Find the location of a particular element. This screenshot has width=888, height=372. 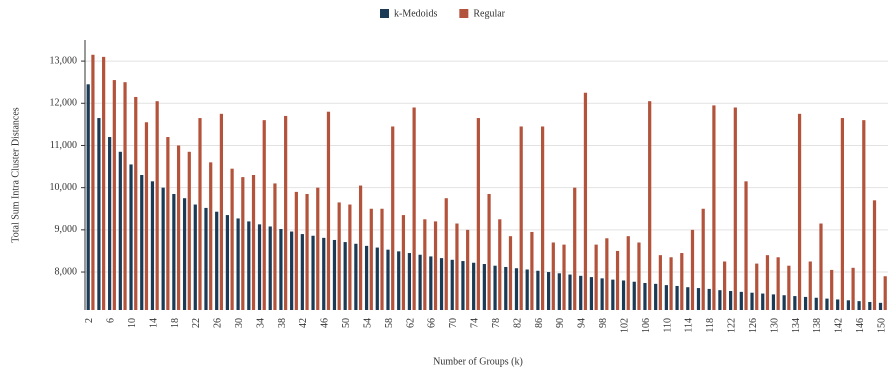

x-tick-label: 66 is located at coordinates (432, 323).